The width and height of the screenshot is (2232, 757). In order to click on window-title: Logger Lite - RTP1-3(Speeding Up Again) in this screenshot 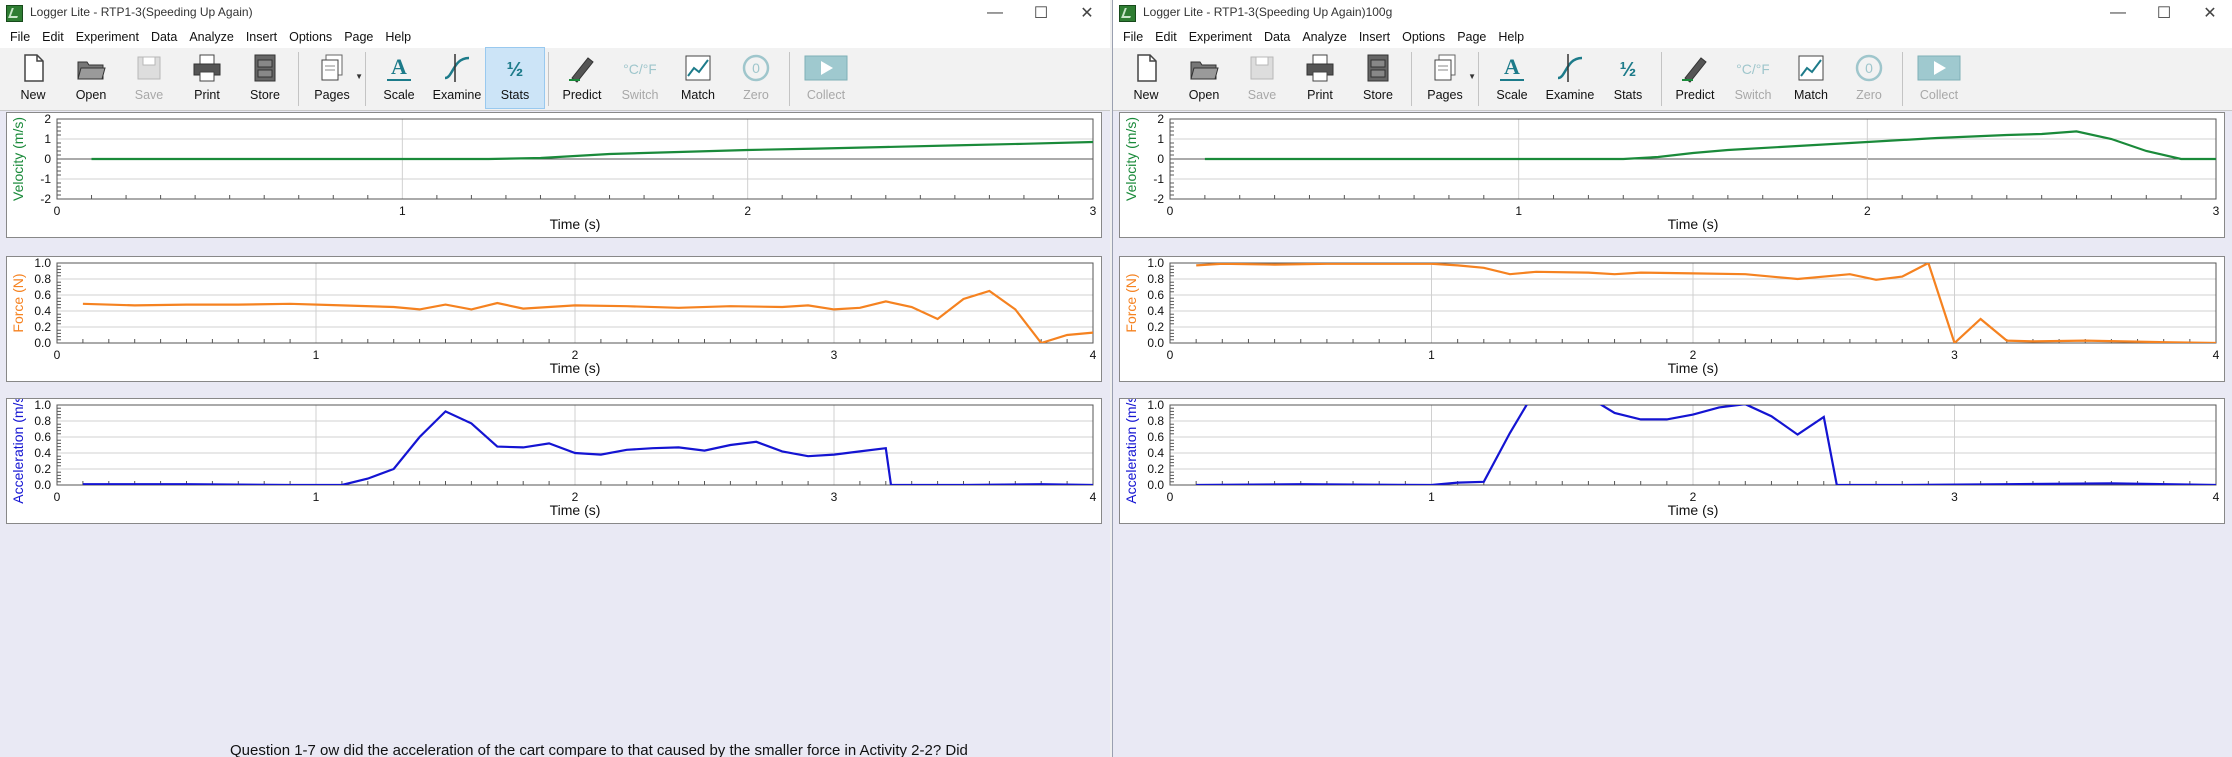, I will do `click(141, 12)`.